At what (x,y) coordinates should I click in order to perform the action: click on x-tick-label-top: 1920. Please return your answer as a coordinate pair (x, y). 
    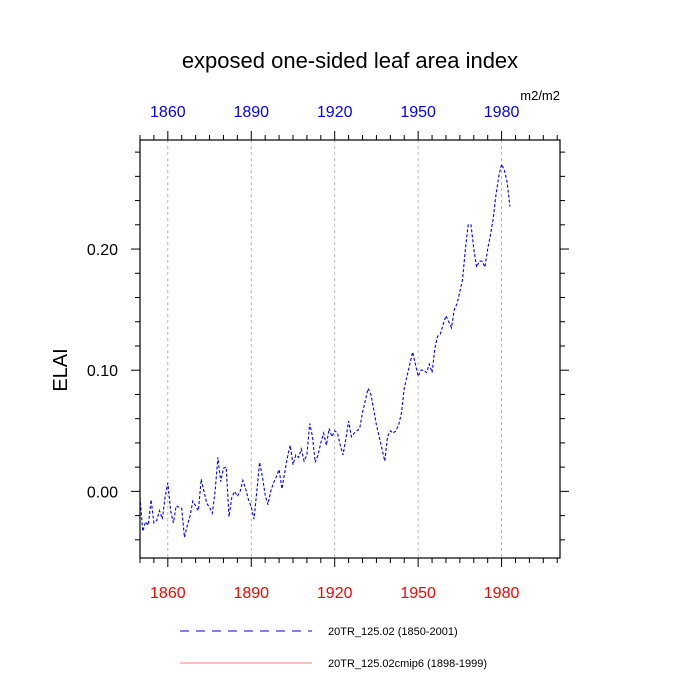
    Looking at the image, I should click on (335, 112).